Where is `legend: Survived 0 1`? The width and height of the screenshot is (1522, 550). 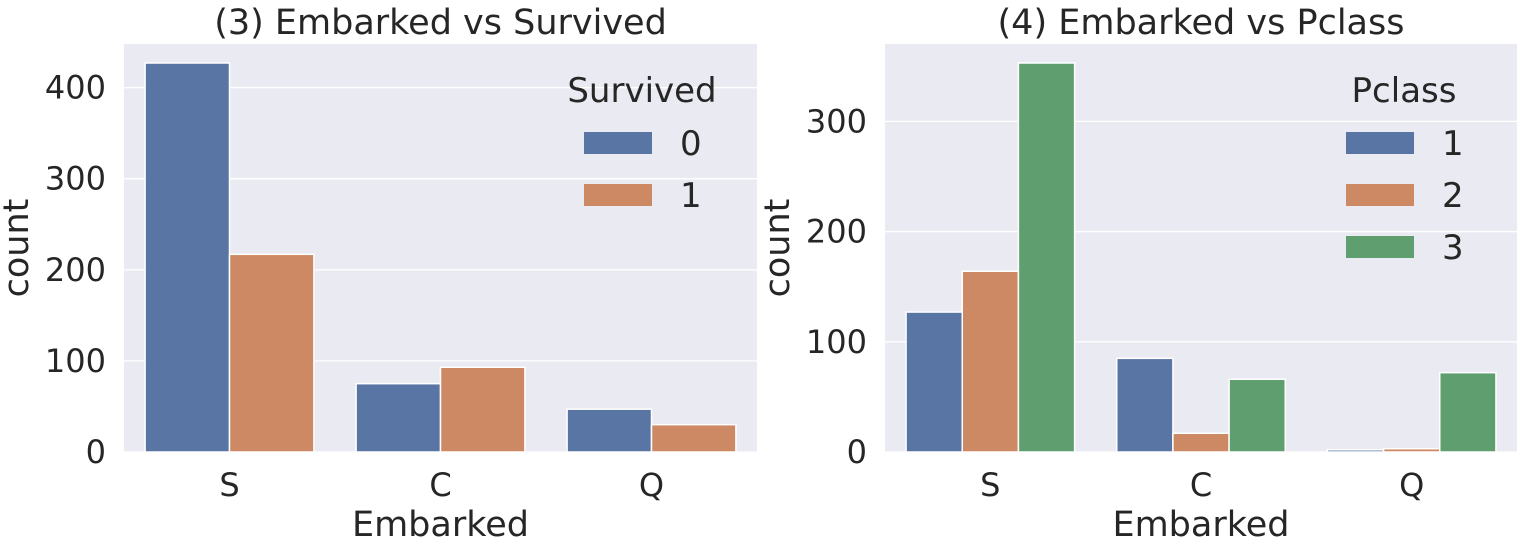
legend: Survived 0 1 is located at coordinates (641, 143).